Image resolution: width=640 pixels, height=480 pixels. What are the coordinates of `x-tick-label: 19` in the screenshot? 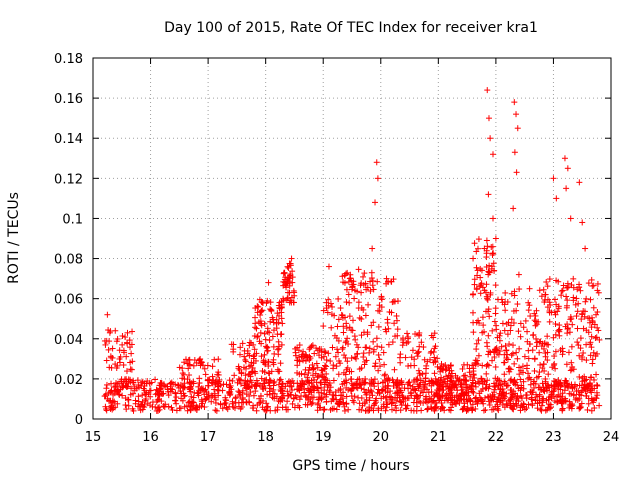 It's located at (323, 437).